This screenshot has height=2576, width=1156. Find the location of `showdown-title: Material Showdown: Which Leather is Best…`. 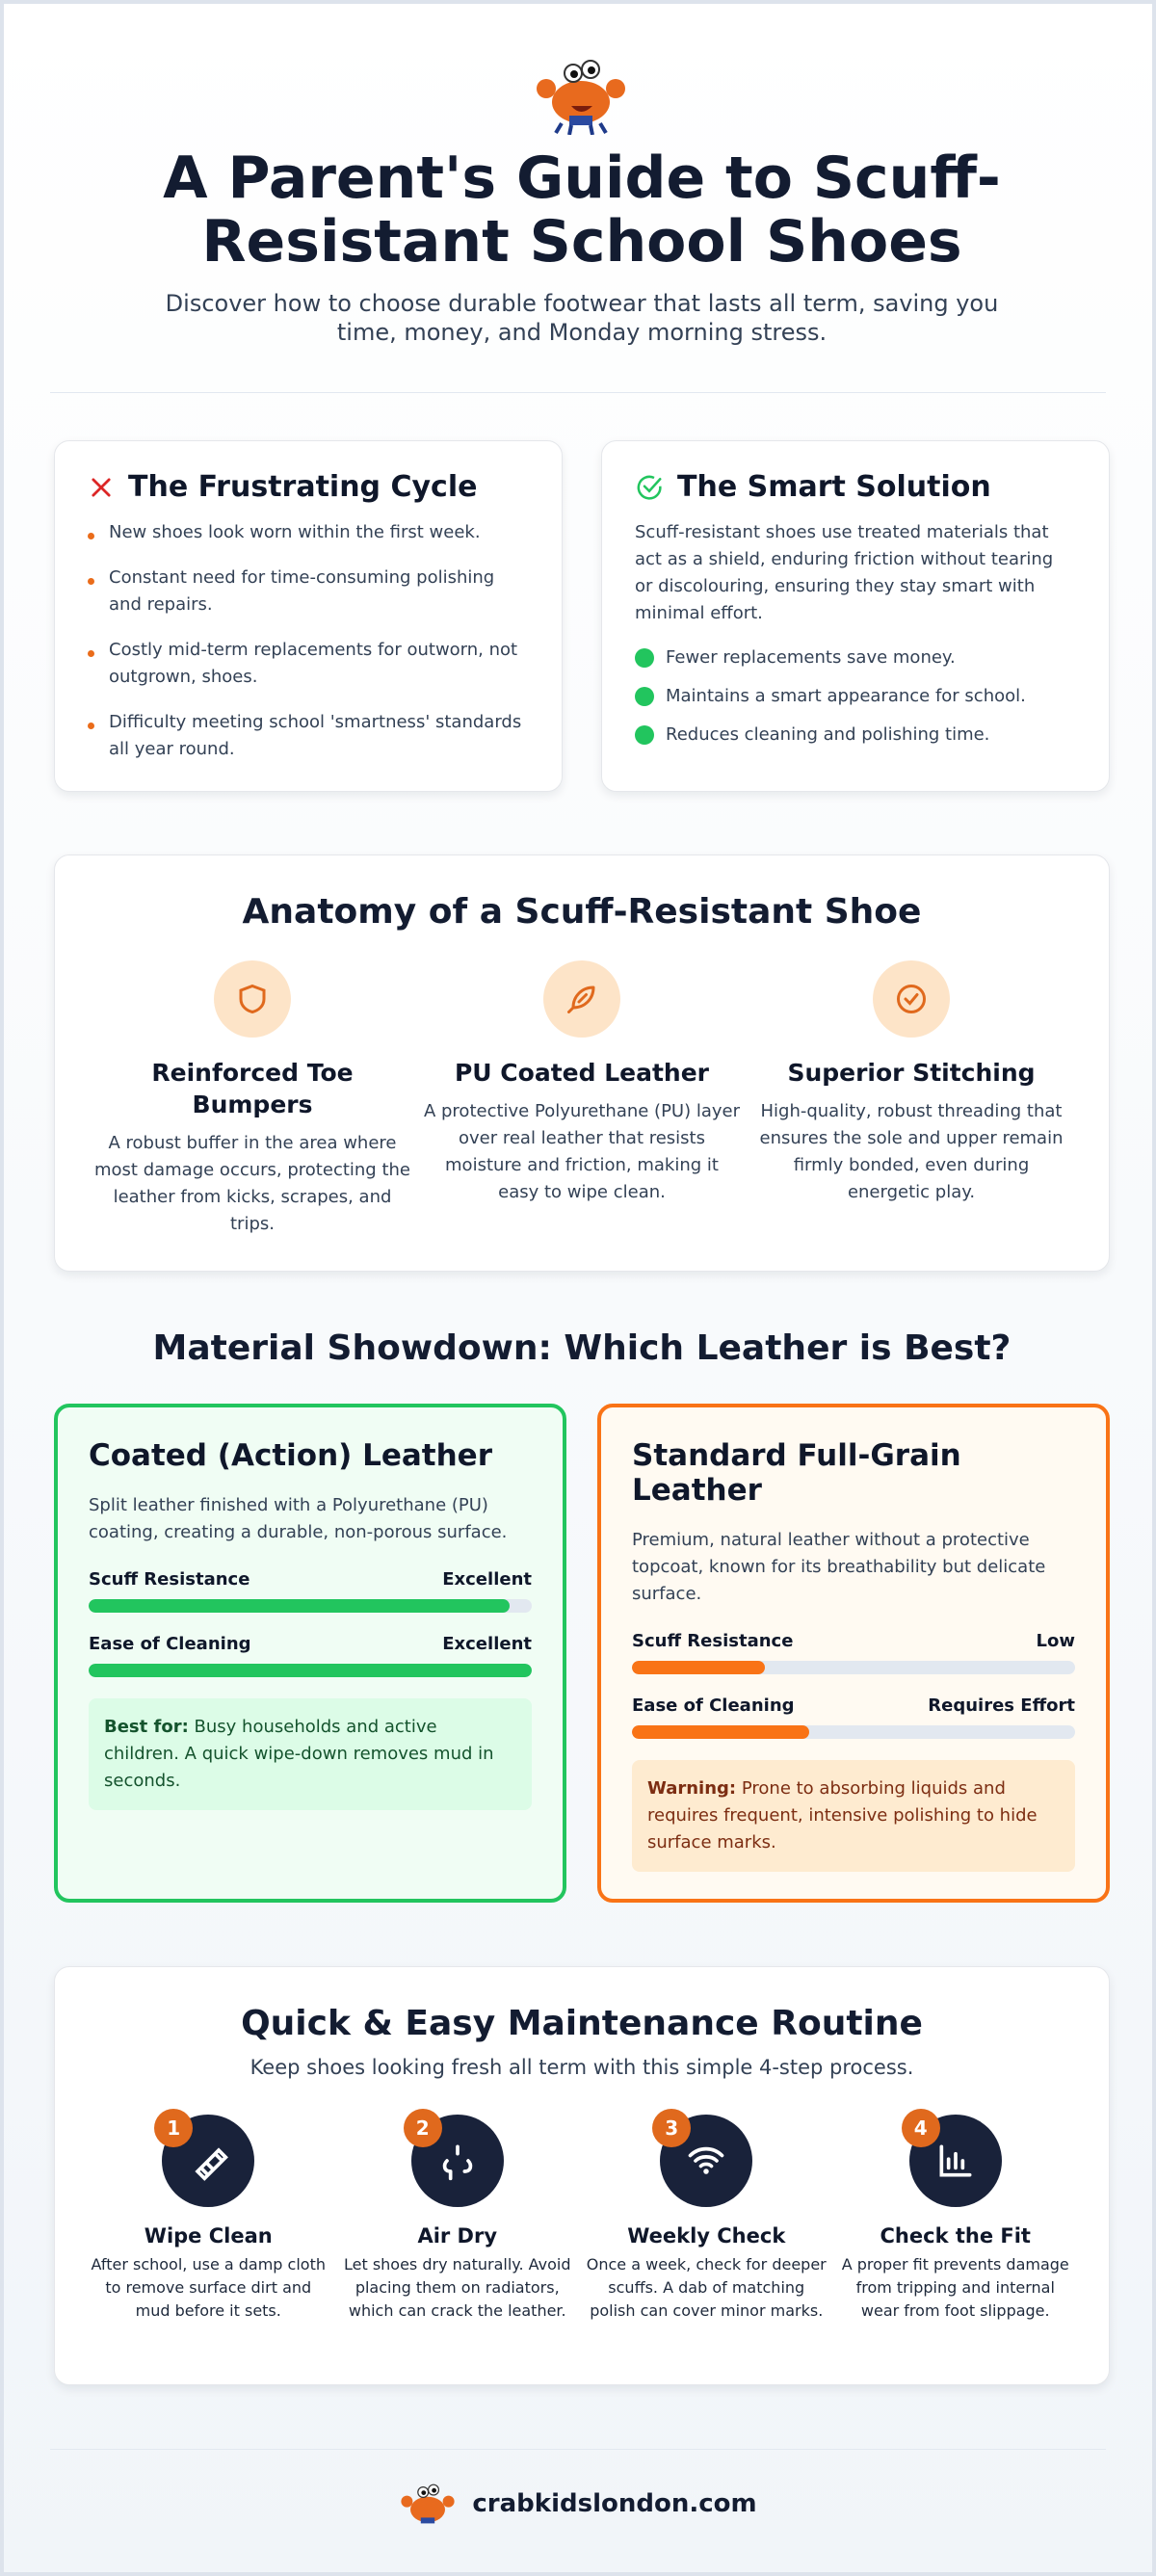

showdown-title: Material Showdown: Which Leather is Best… is located at coordinates (582, 1348).